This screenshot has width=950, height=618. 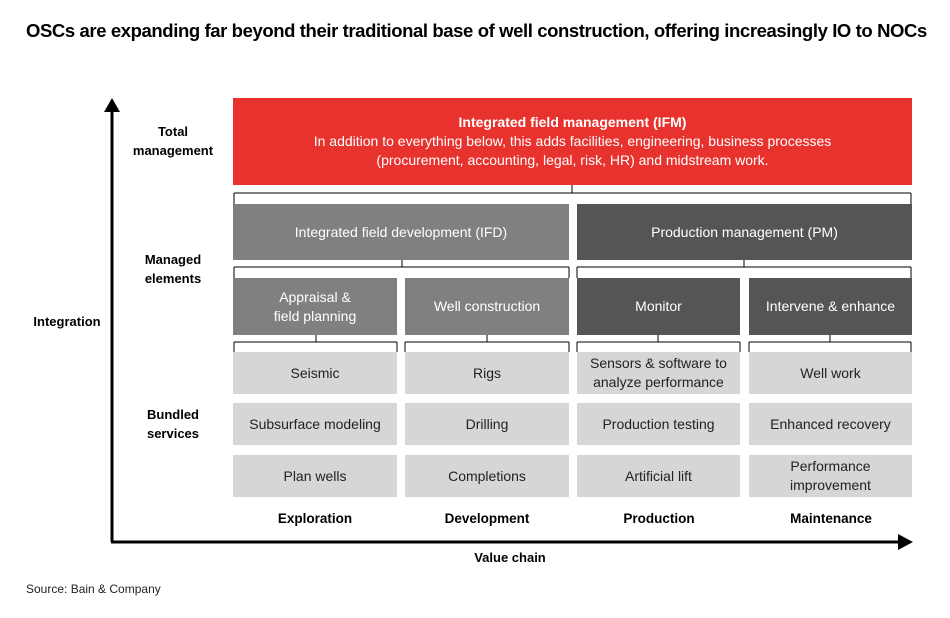 What do you see at coordinates (510, 557) in the screenshot?
I see `x-axis-label: Value chain` at bounding box center [510, 557].